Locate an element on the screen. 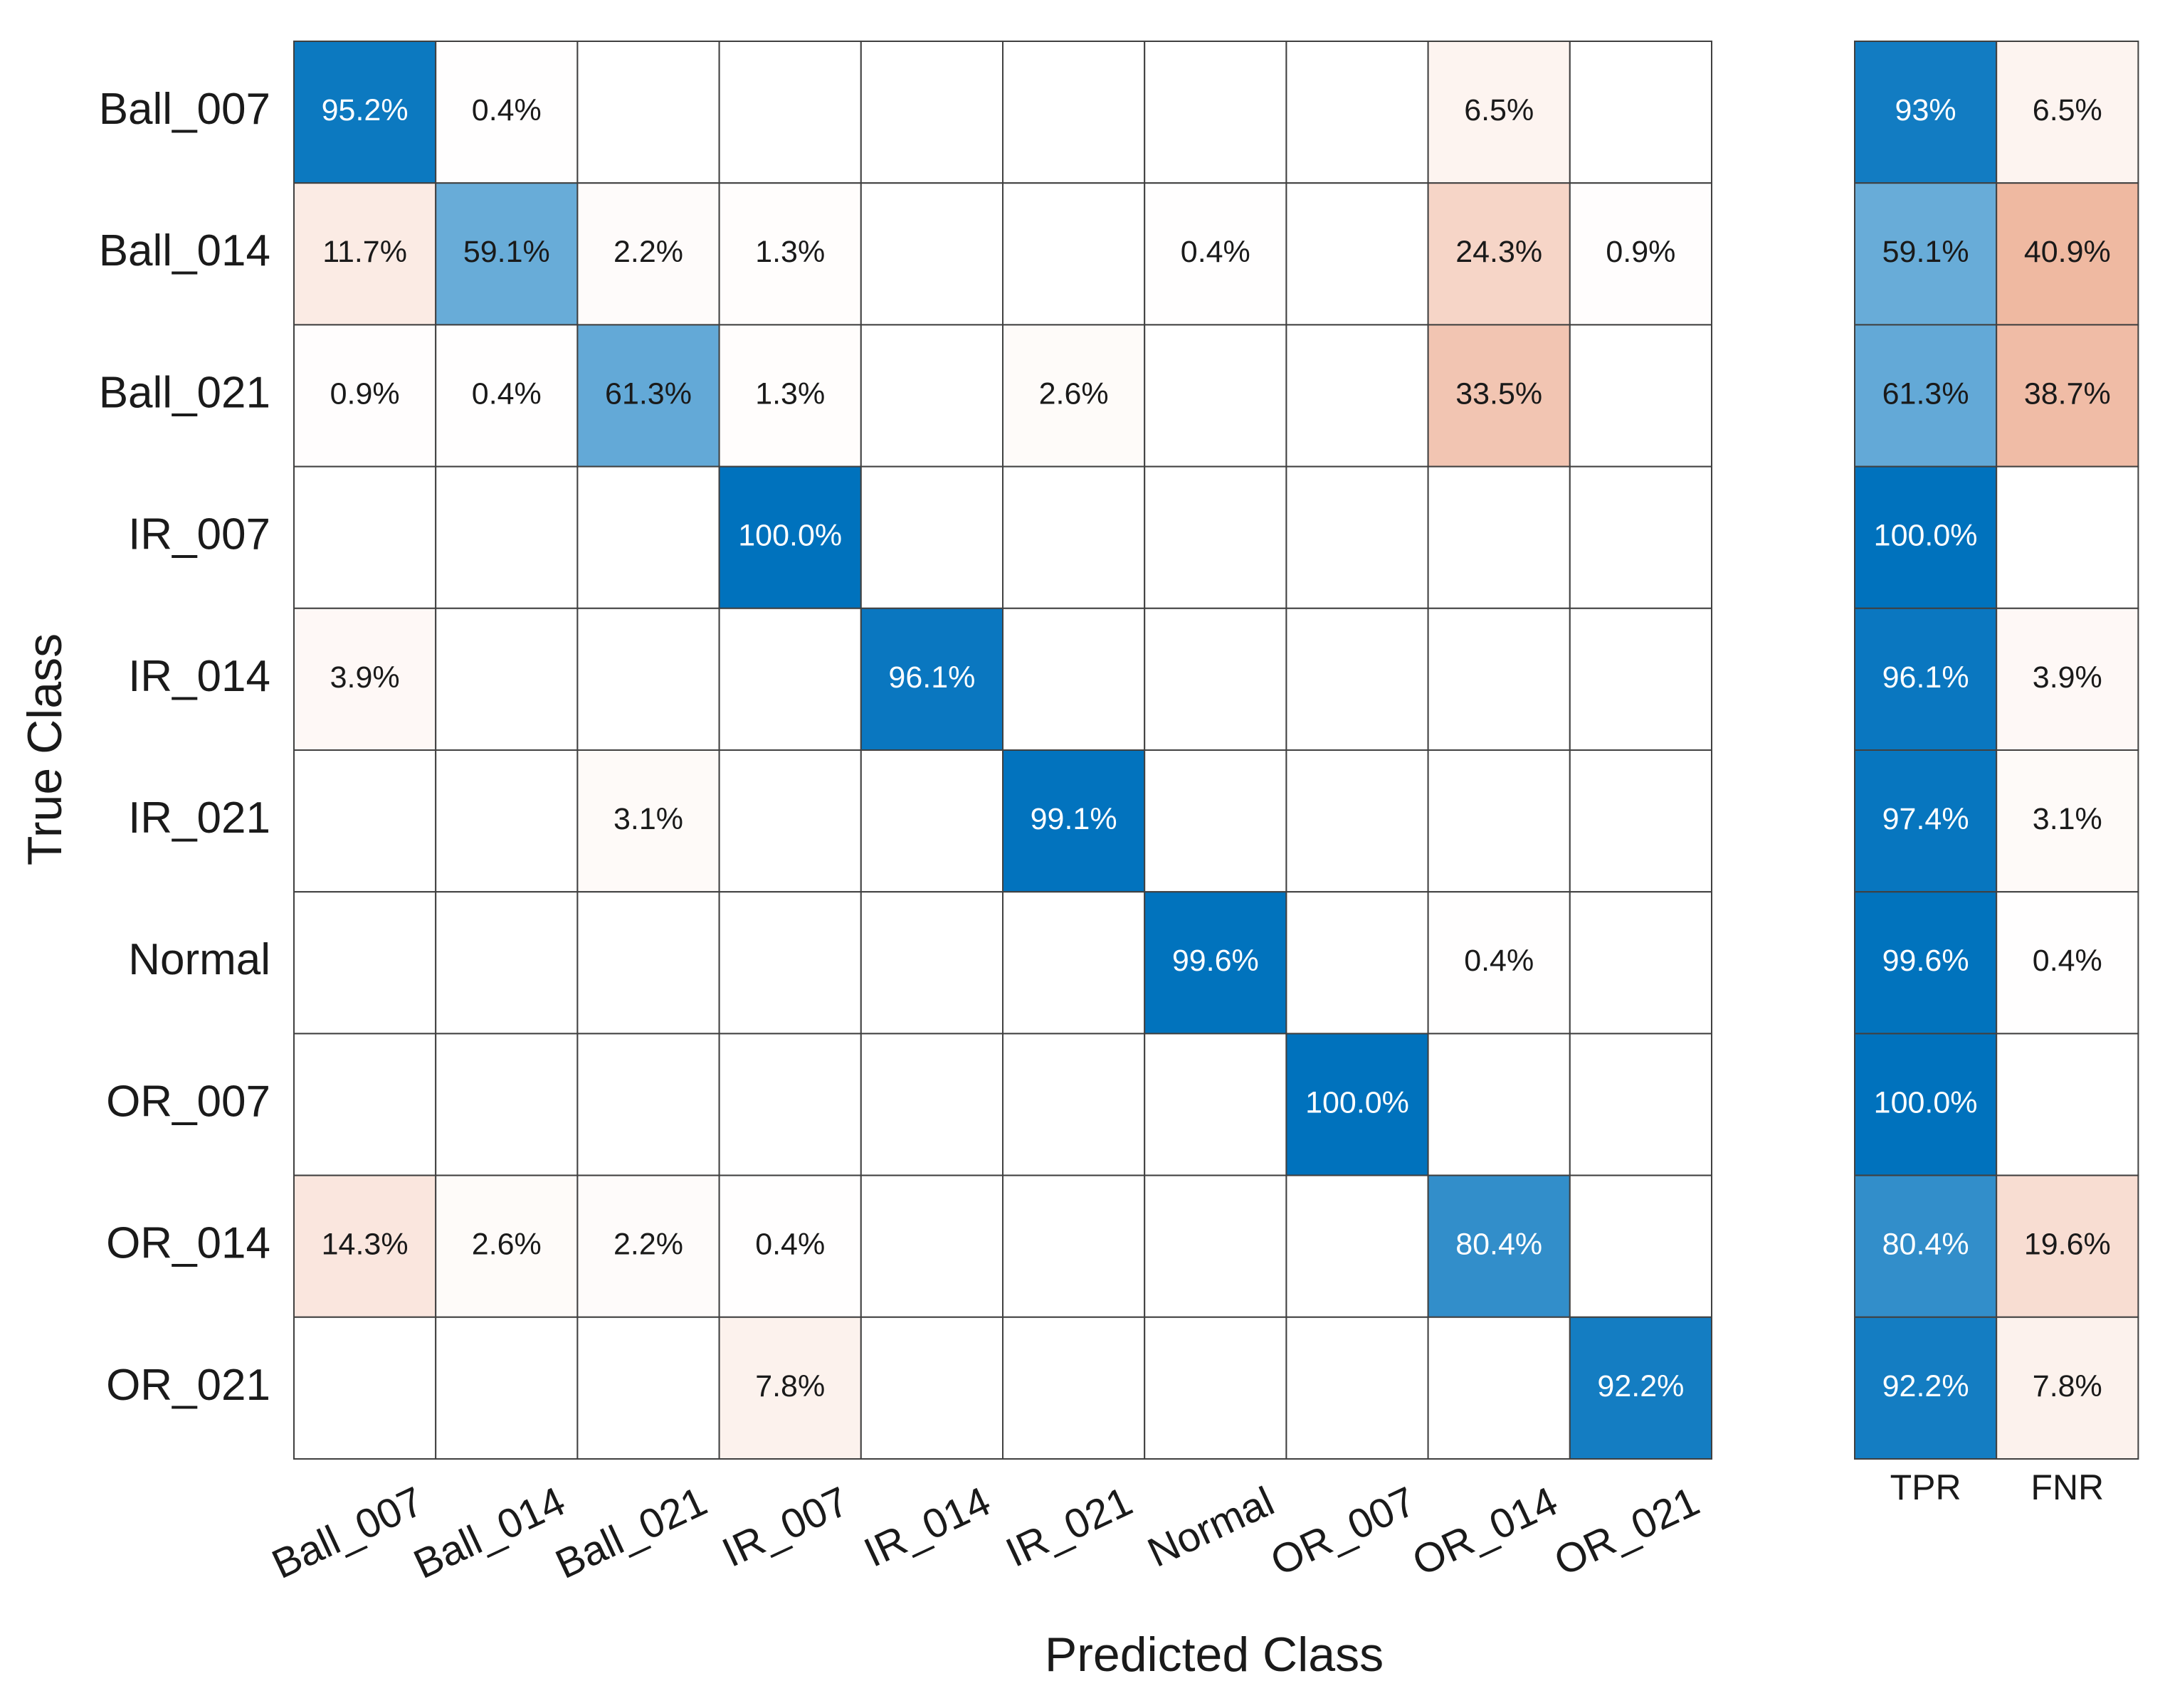 The height and width of the screenshot is (1708, 2165). row-label: Ball_014 is located at coordinates (184, 250).